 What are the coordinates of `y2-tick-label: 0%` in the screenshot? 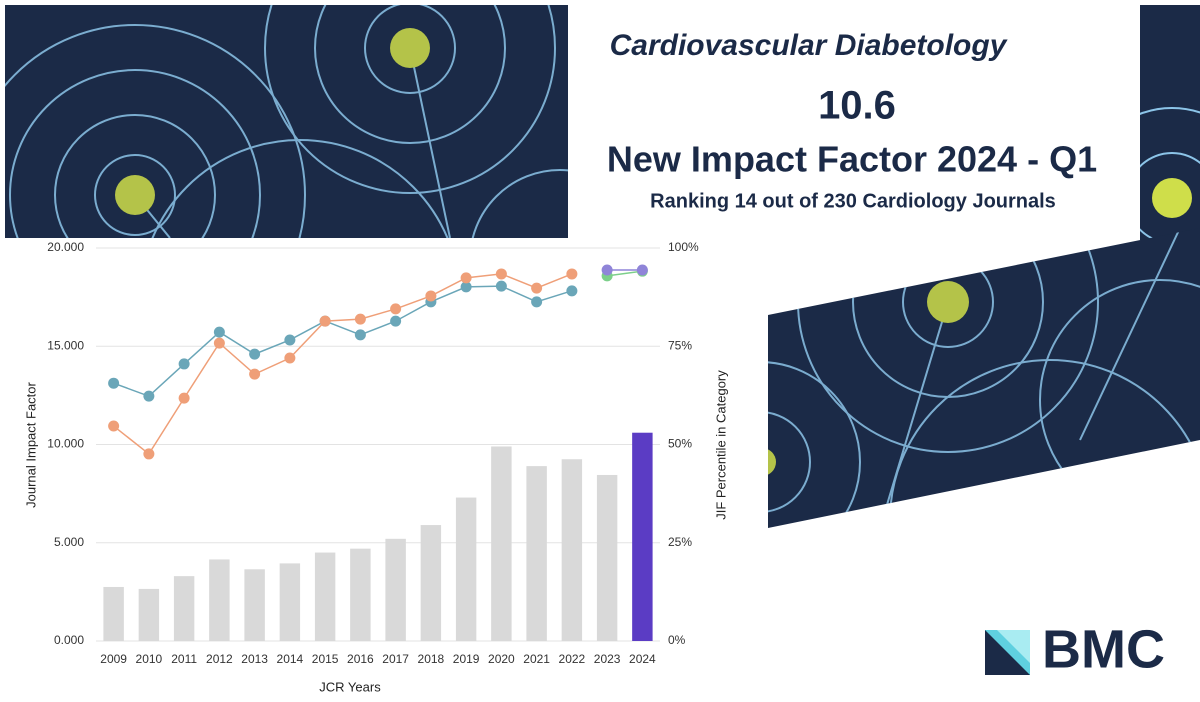 It's located at (677, 640).